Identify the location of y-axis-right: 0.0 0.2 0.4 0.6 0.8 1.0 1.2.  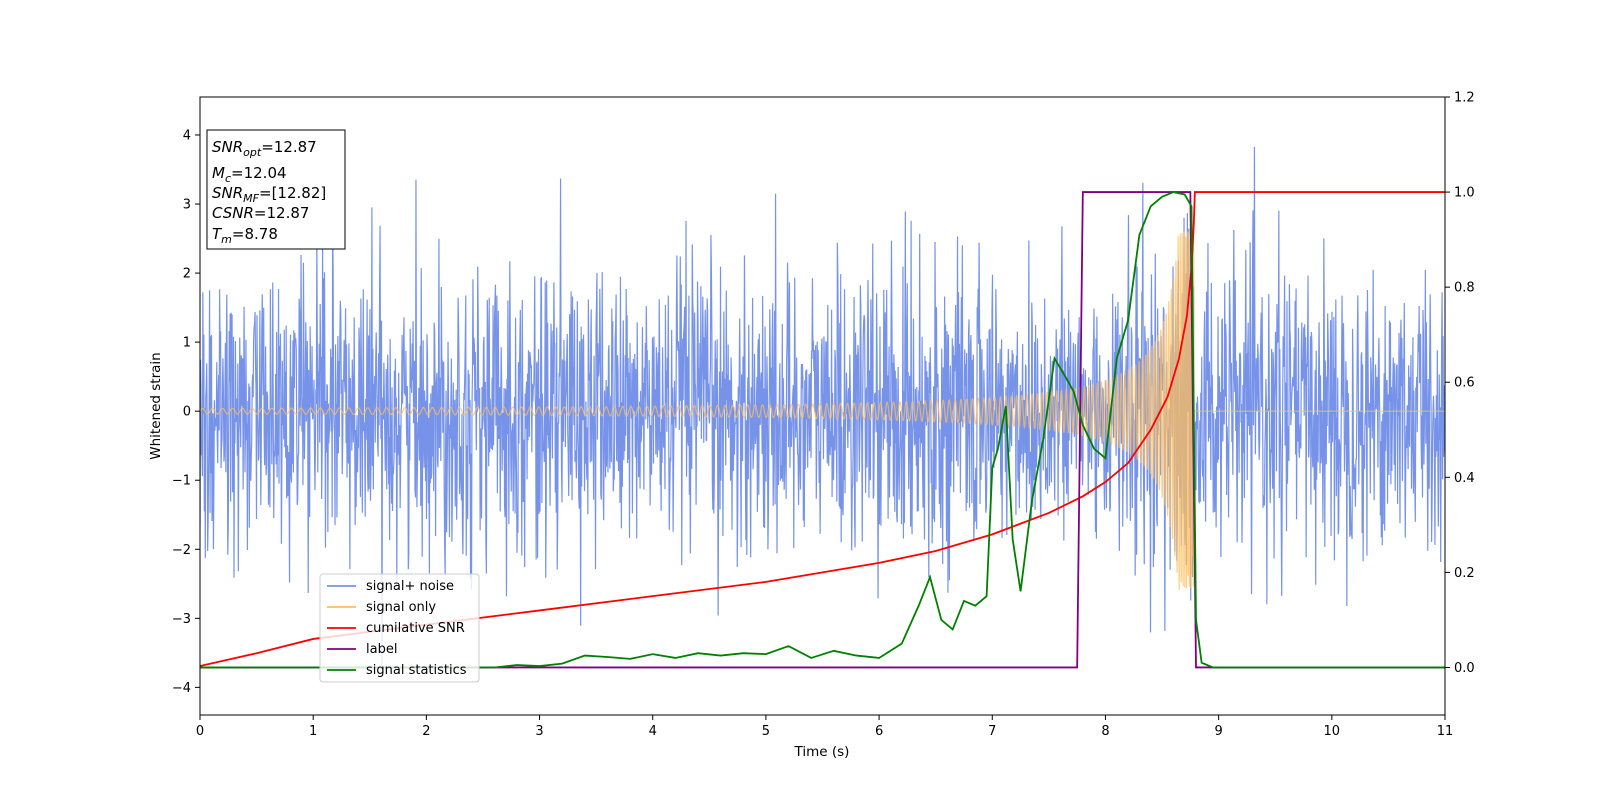
(1460, 383).